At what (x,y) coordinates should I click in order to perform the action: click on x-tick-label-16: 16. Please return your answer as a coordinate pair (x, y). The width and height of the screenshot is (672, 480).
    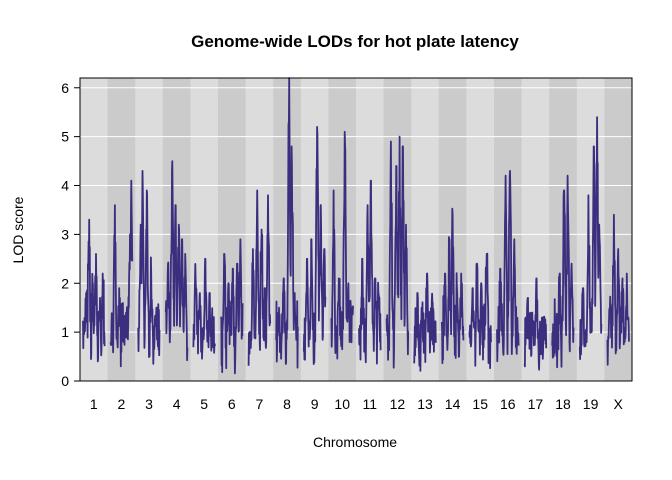
    Looking at the image, I should click on (508, 404).